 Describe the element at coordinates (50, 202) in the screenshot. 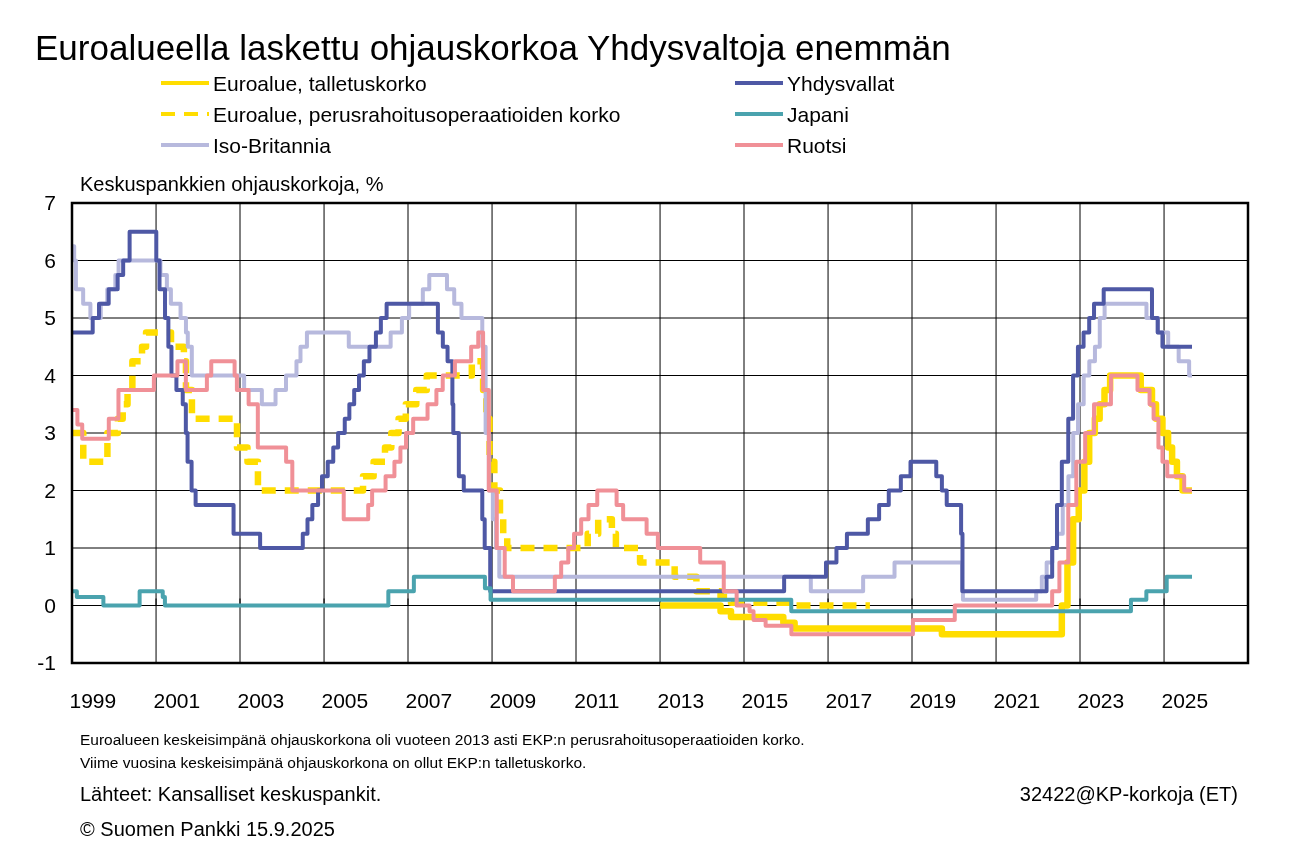

I see `y-tick-label: 7` at that location.